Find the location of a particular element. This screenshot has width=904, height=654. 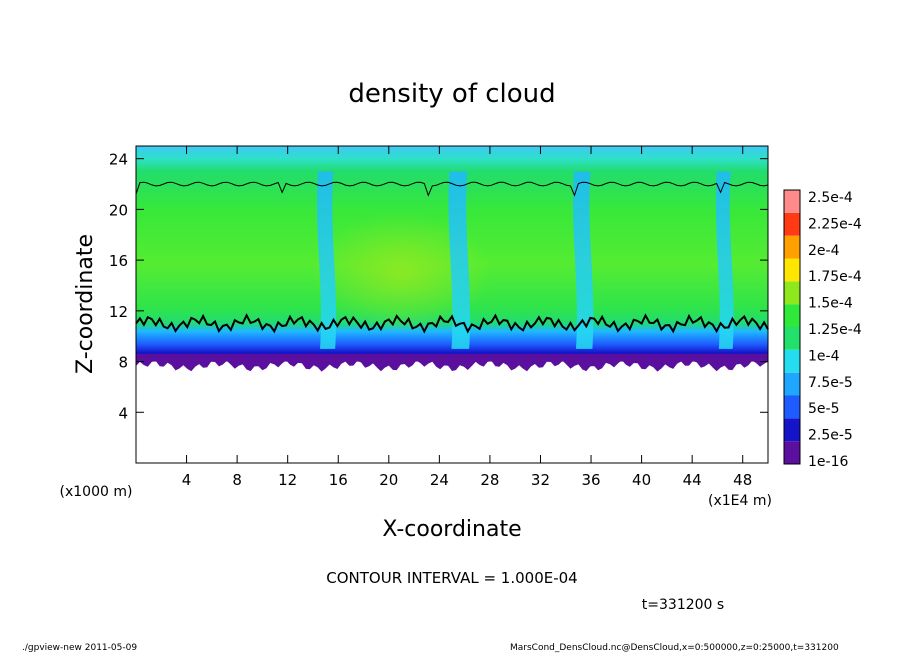

x-unit-label: (x1E4 m) is located at coordinates (740, 501).